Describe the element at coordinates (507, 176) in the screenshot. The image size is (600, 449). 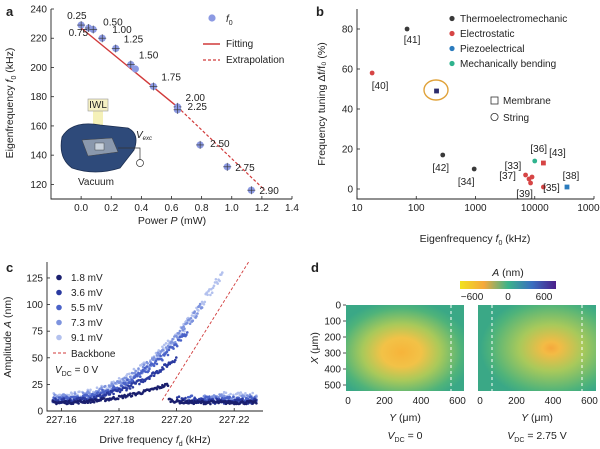
I see `reference-label: [37]` at that location.